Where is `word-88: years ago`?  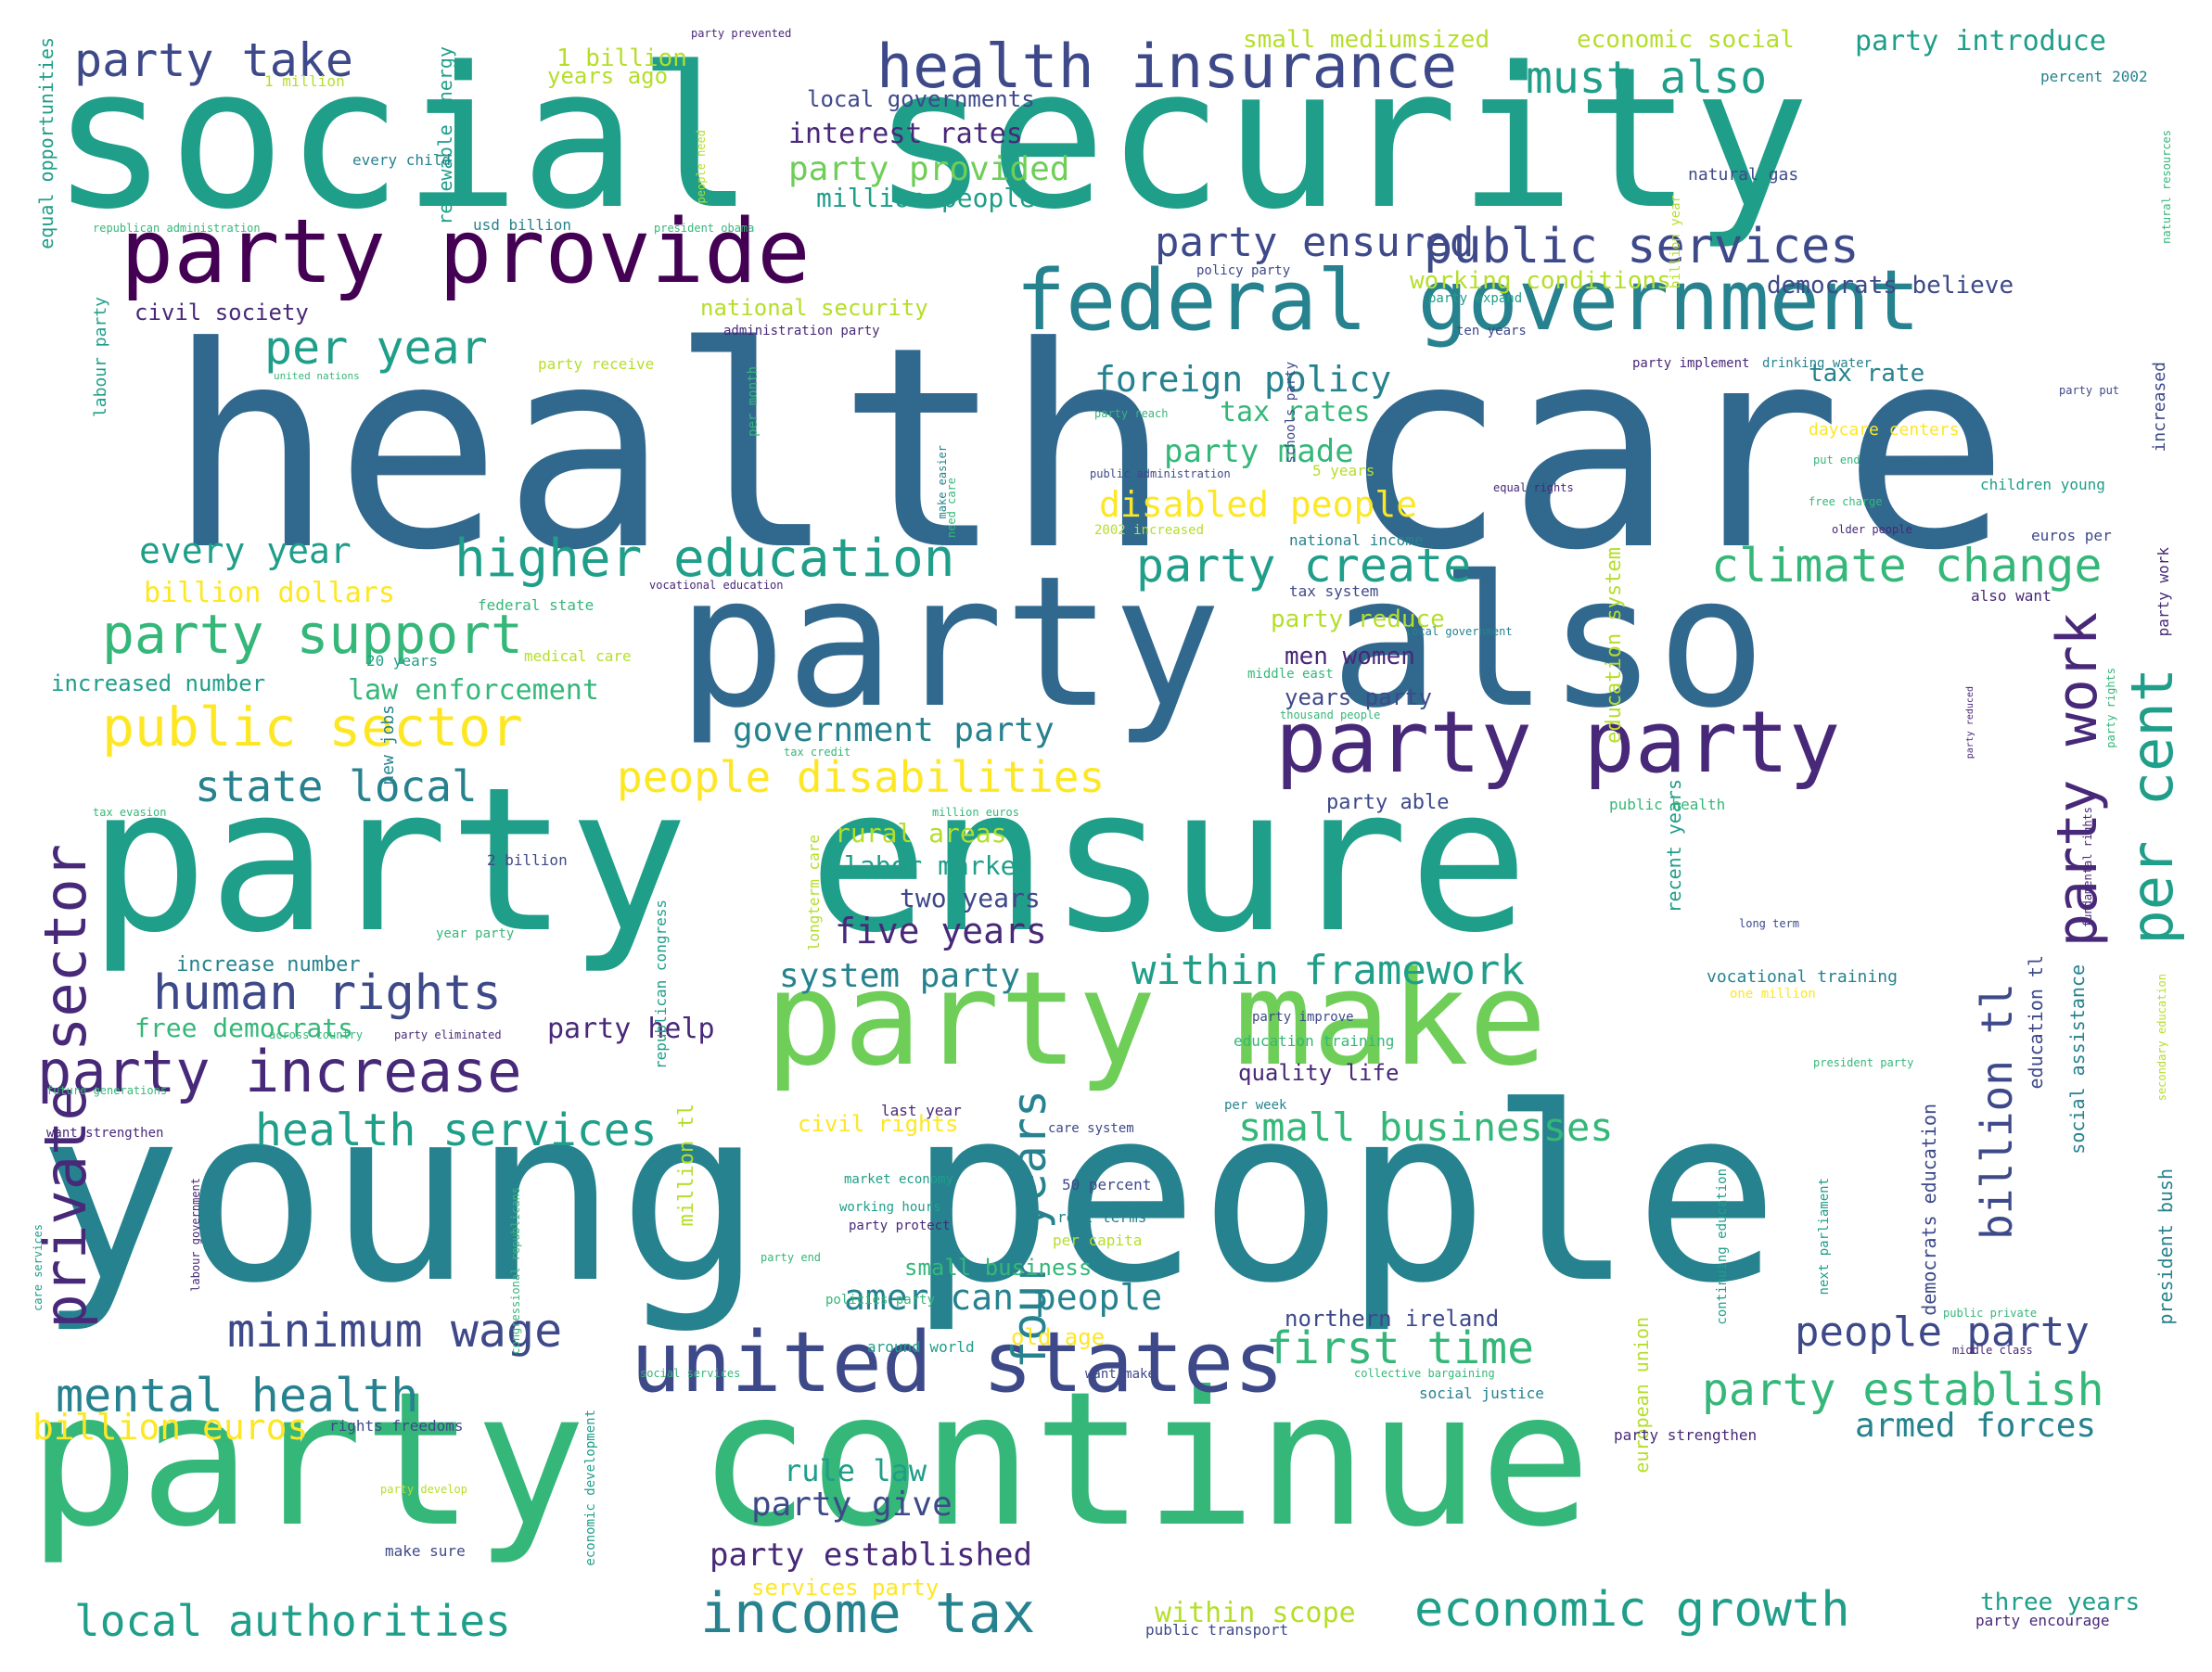
word-88: years ago is located at coordinates (608, 76).